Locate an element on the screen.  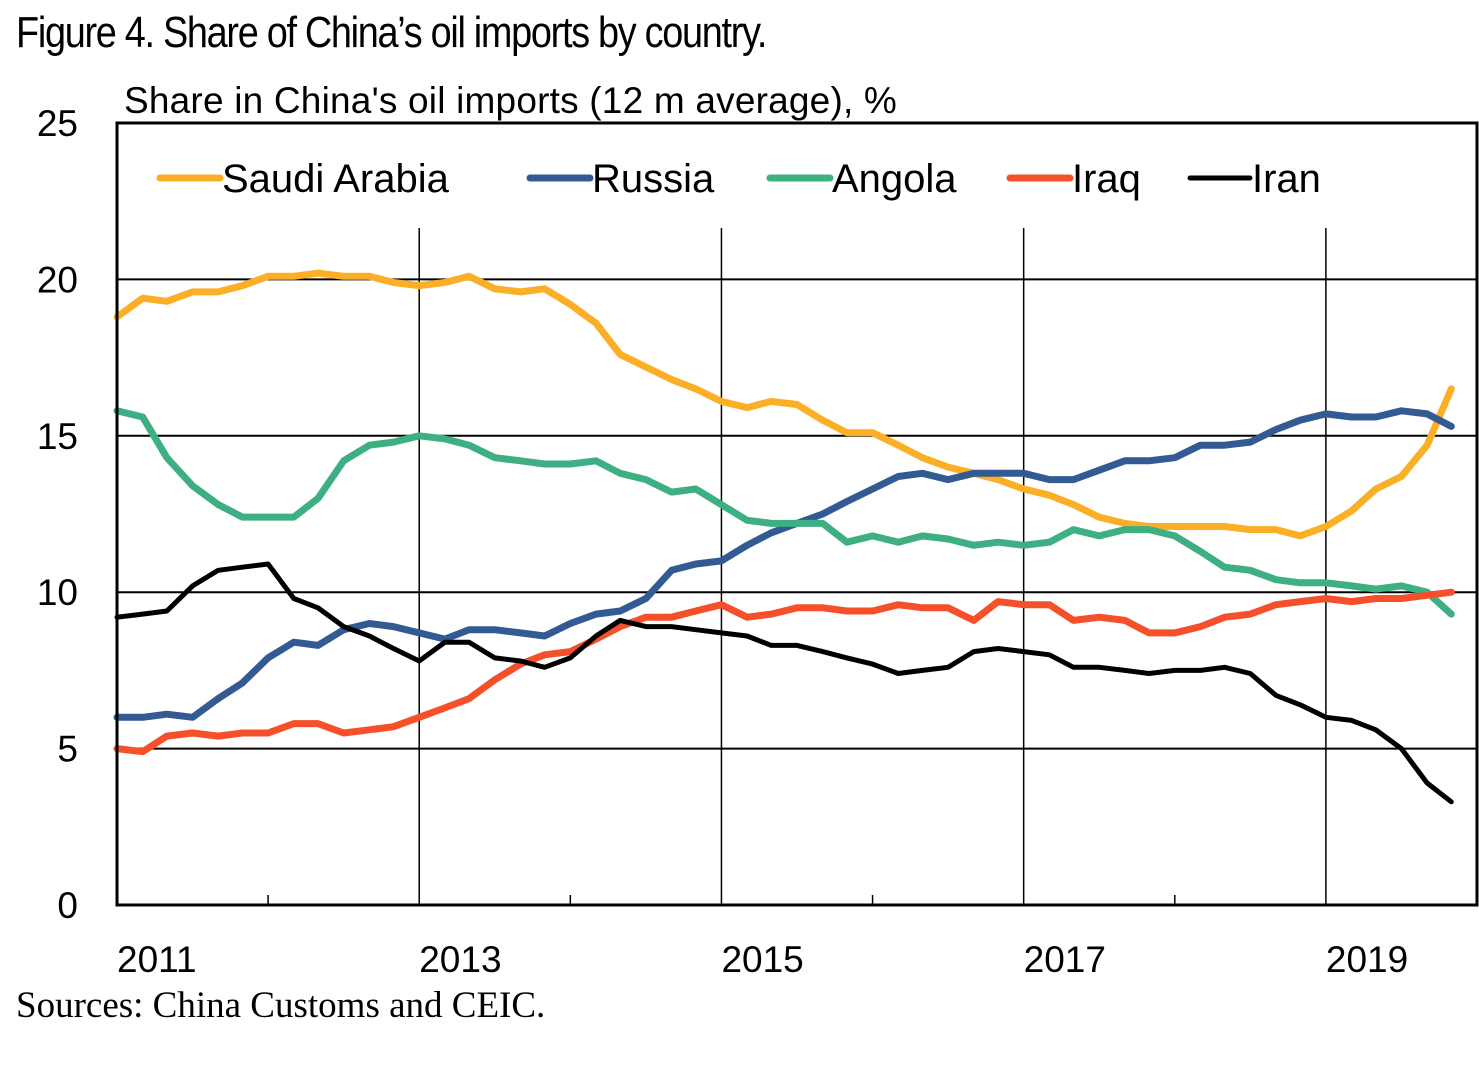
series-line-iraq is located at coordinates (784, 672).